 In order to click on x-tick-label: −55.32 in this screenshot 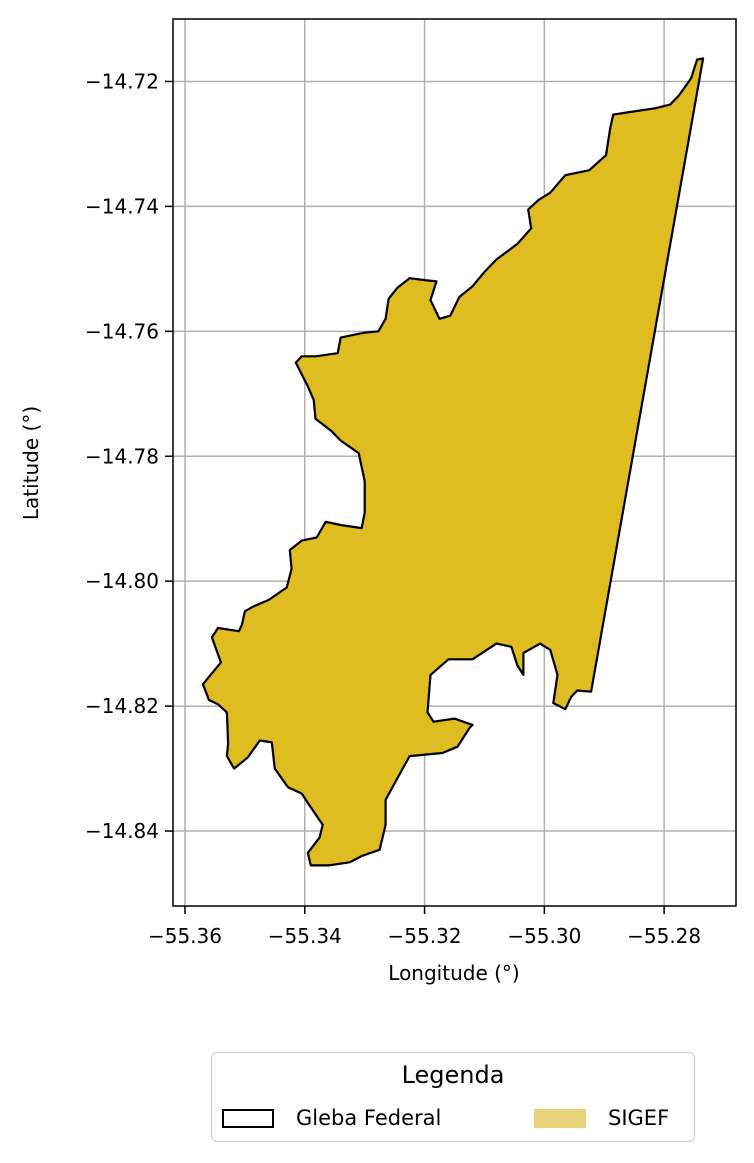, I will do `click(425, 936)`.